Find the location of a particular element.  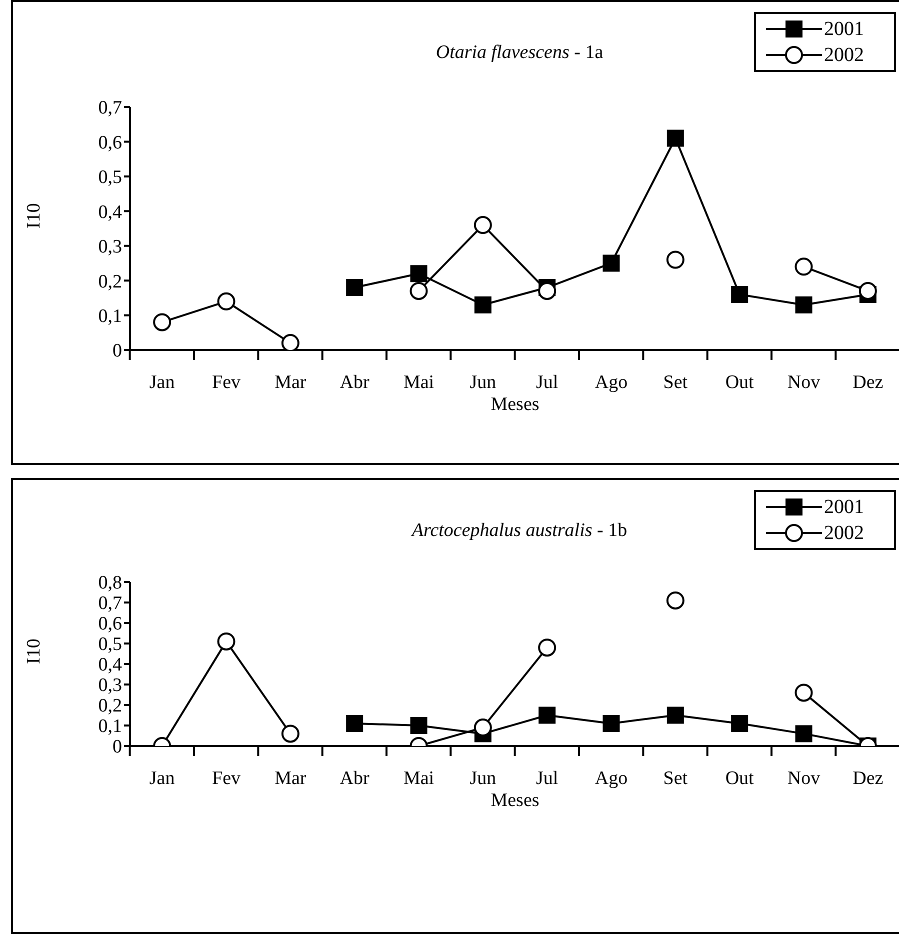

y-tick-label: 0,8 is located at coordinates (110, 583).